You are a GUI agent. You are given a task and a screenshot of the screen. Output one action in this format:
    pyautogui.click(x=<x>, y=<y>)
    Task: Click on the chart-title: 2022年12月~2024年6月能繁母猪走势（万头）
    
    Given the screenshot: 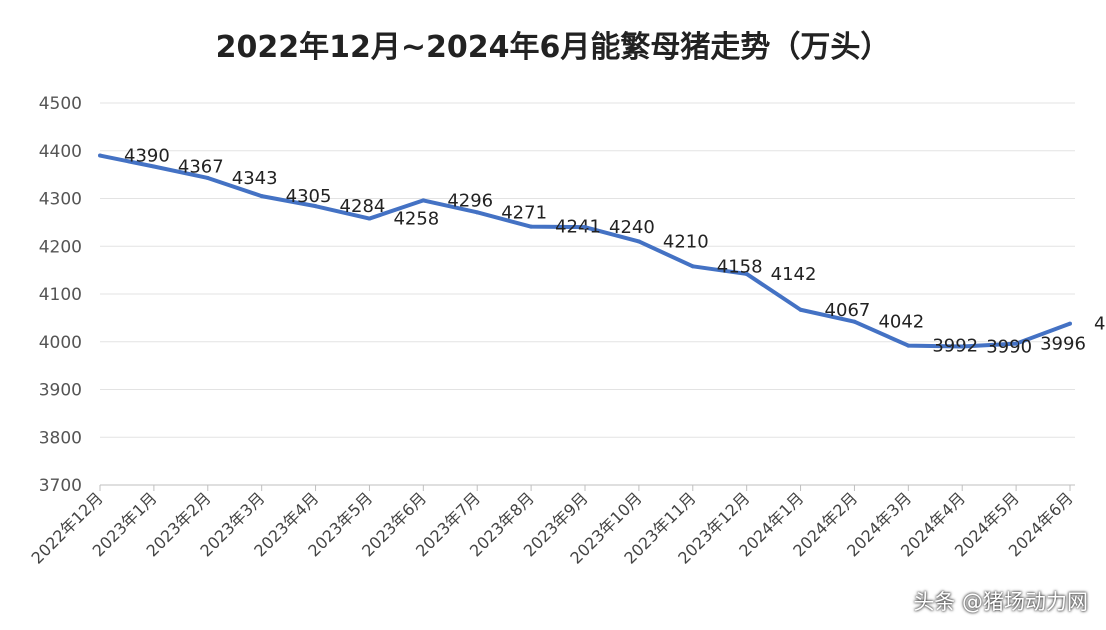 What is the action you would take?
    pyautogui.click(x=553, y=47)
    